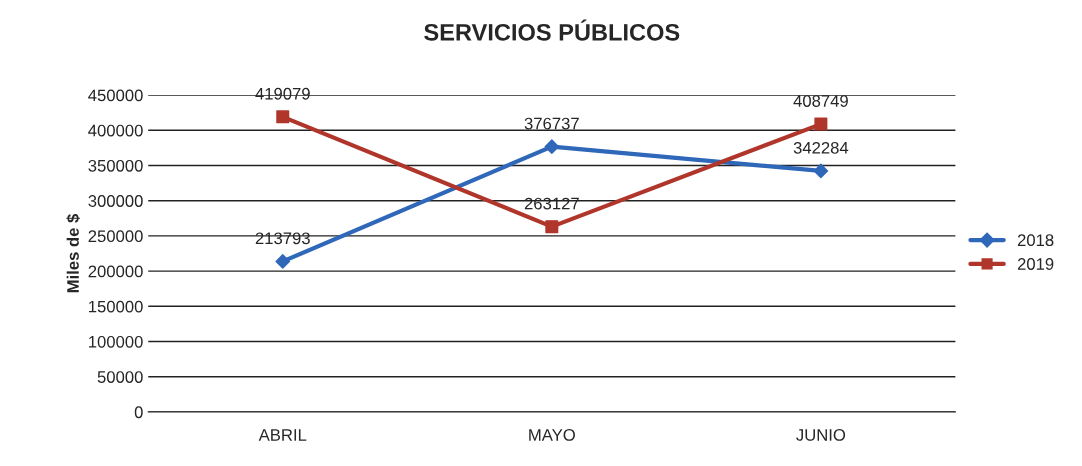 This screenshot has height=466, width=1082. What do you see at coordinates (820, 101) in the screenshot?
I see `data-label: 408749` at bounding box center [820, 101].